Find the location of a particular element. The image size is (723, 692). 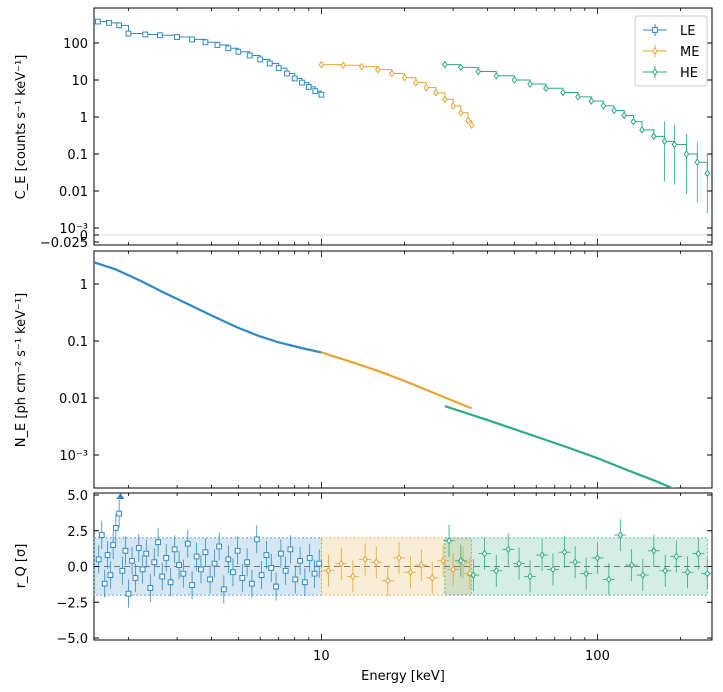

photon-curve-ME is located at coordinates (397, 380).